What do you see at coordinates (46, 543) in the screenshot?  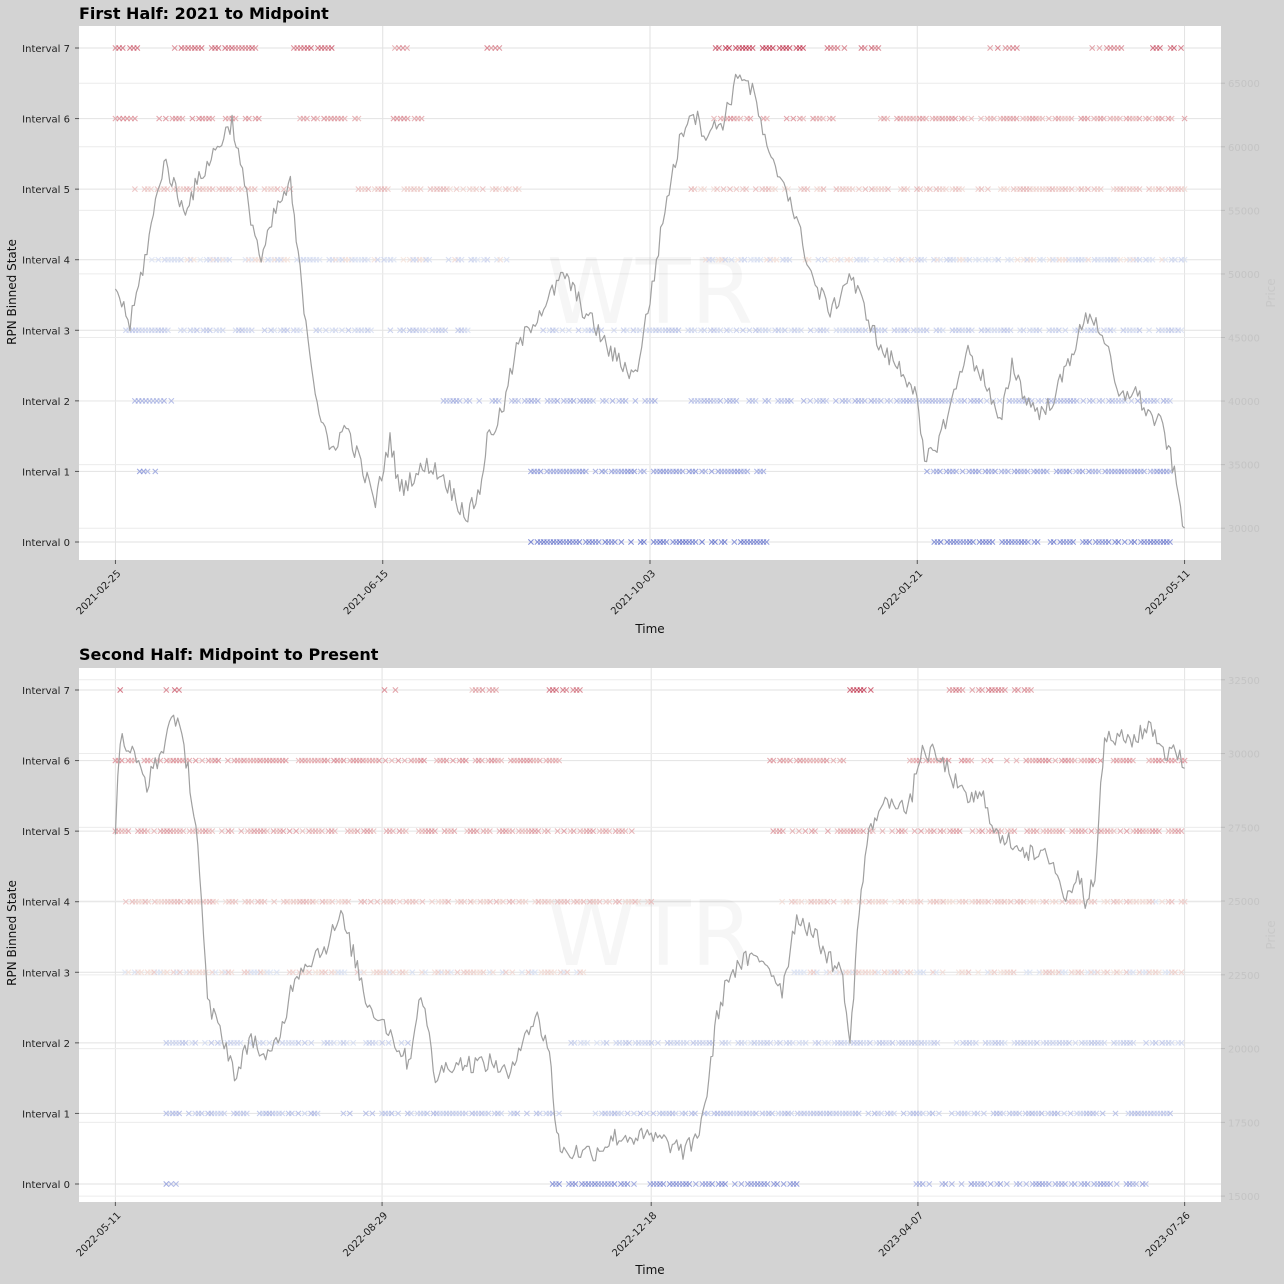 I see `y-tick-label: Interval 0` at bounding box center [46, 543].